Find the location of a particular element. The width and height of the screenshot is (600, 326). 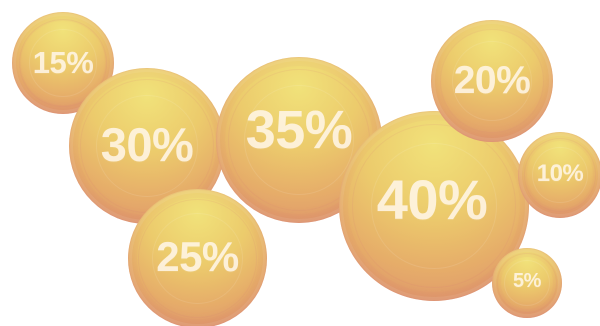

bubble-20-percent: 20% is located at coordinates (492, 81).